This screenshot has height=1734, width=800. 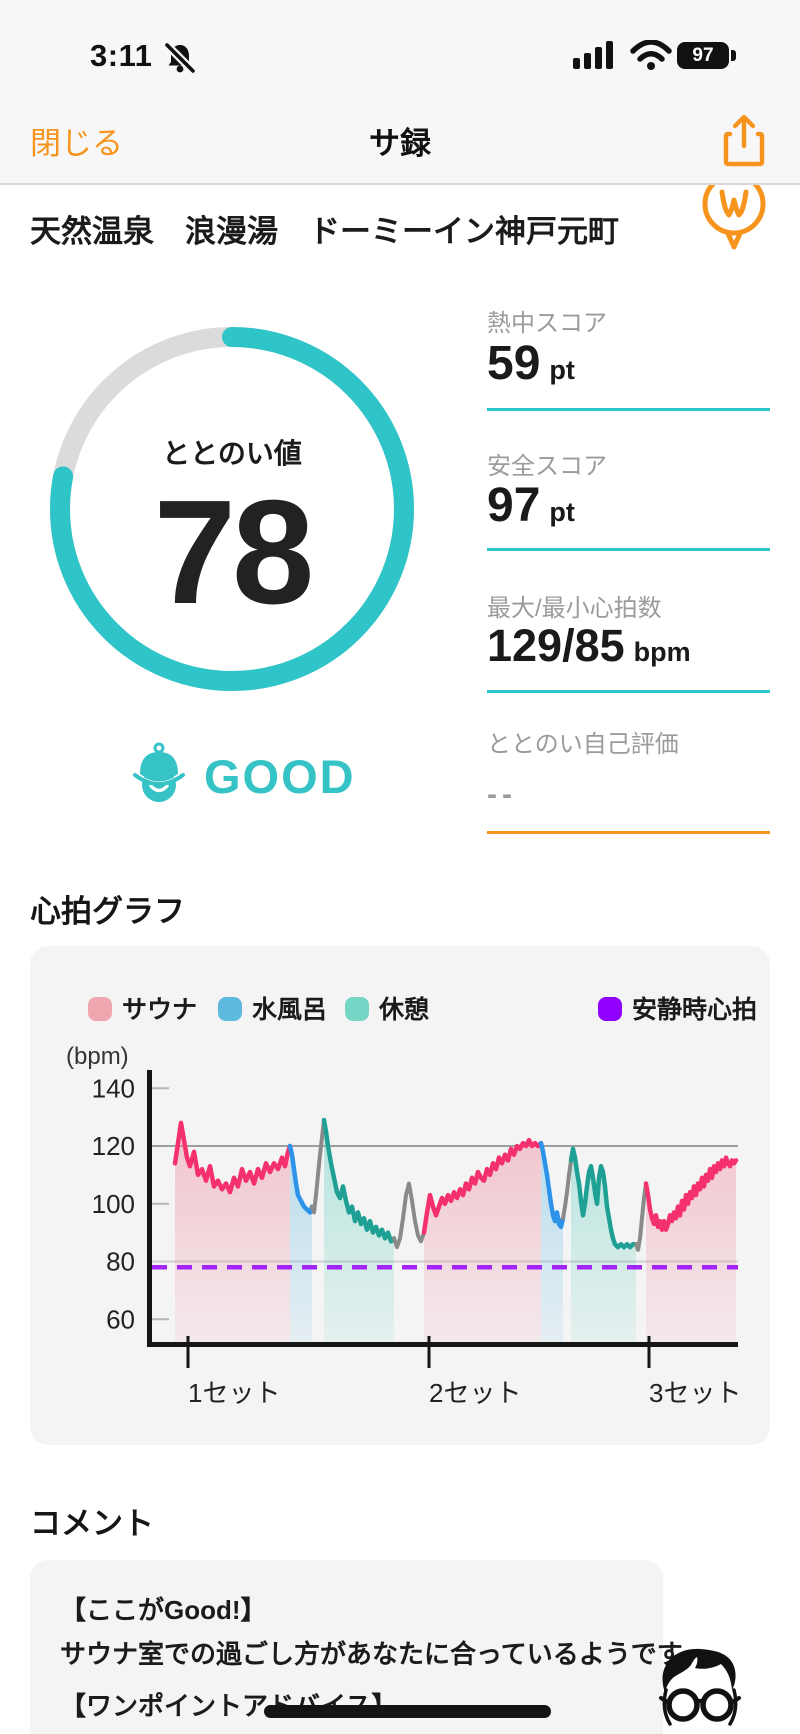 I want to click on gauge-label: ととのい値, so click(x=232, y=453).